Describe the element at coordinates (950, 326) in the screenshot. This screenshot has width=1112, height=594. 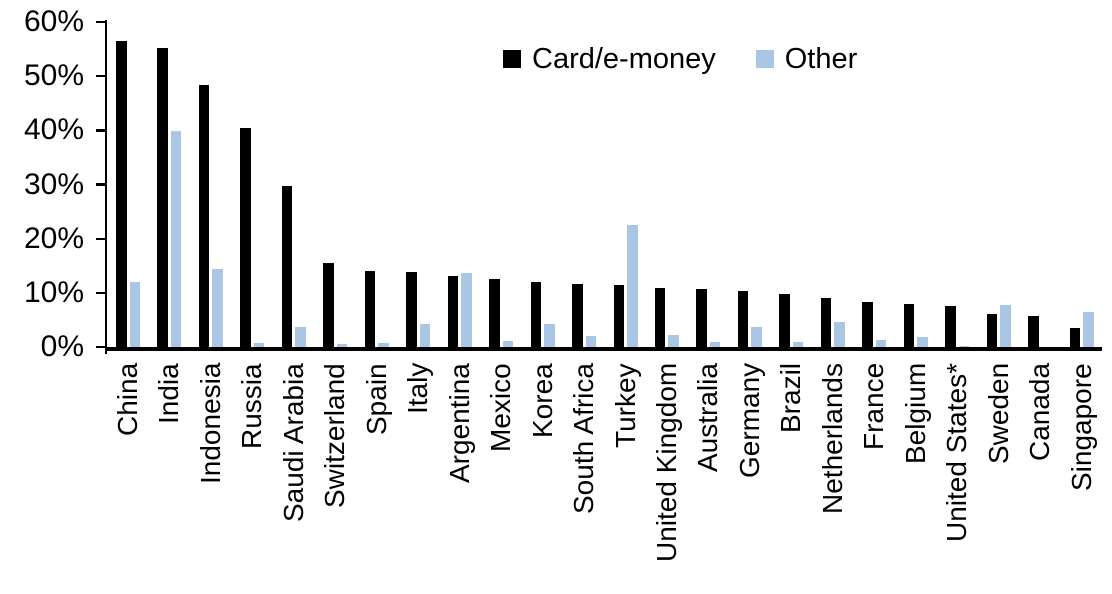
I see `bar-card-e-money-united-states` at that location.